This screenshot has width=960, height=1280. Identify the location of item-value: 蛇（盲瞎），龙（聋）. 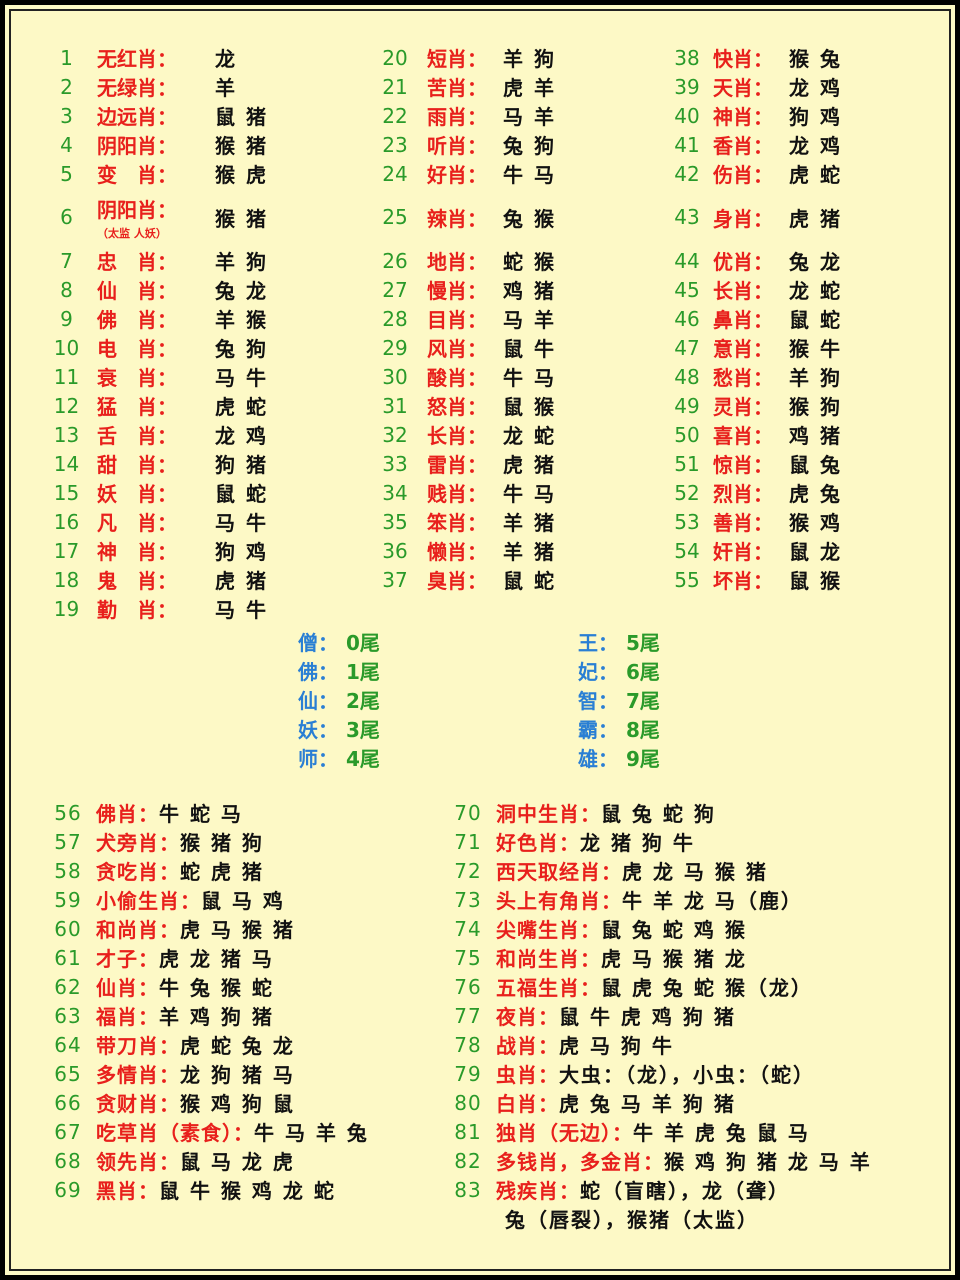
(685, 1191).